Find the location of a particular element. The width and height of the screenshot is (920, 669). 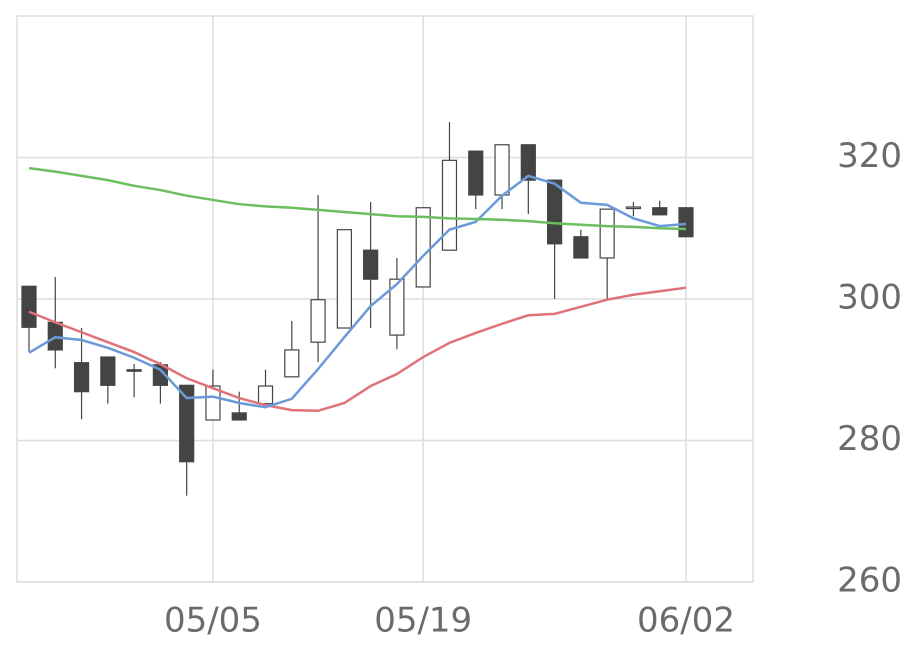

y-tick-label: 260 is located at coordinates (869, 581).